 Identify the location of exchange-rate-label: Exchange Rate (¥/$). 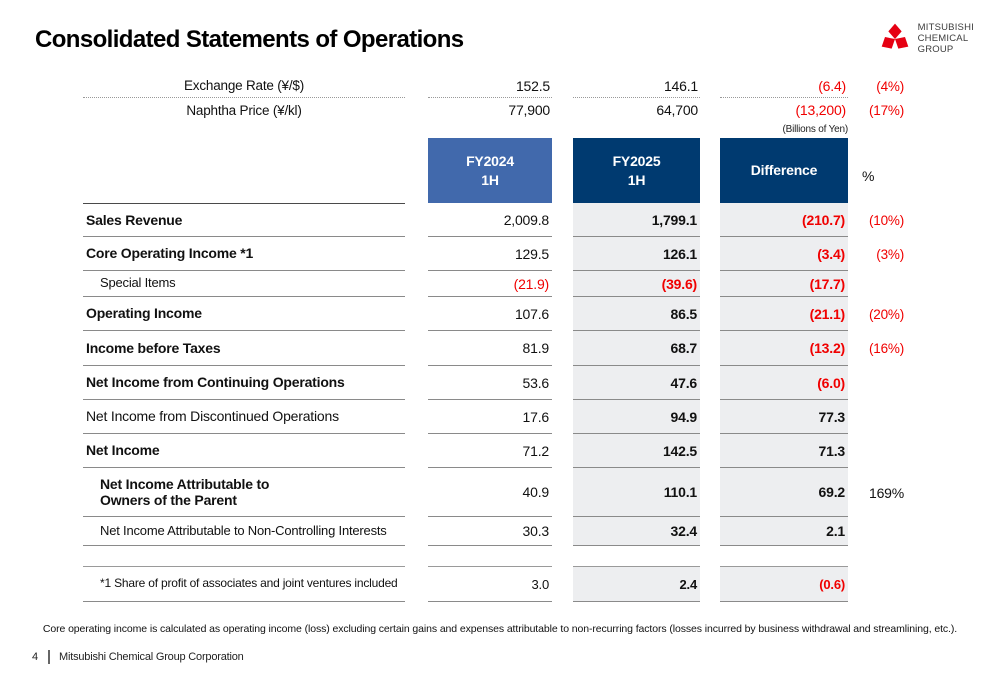
(244, 86).